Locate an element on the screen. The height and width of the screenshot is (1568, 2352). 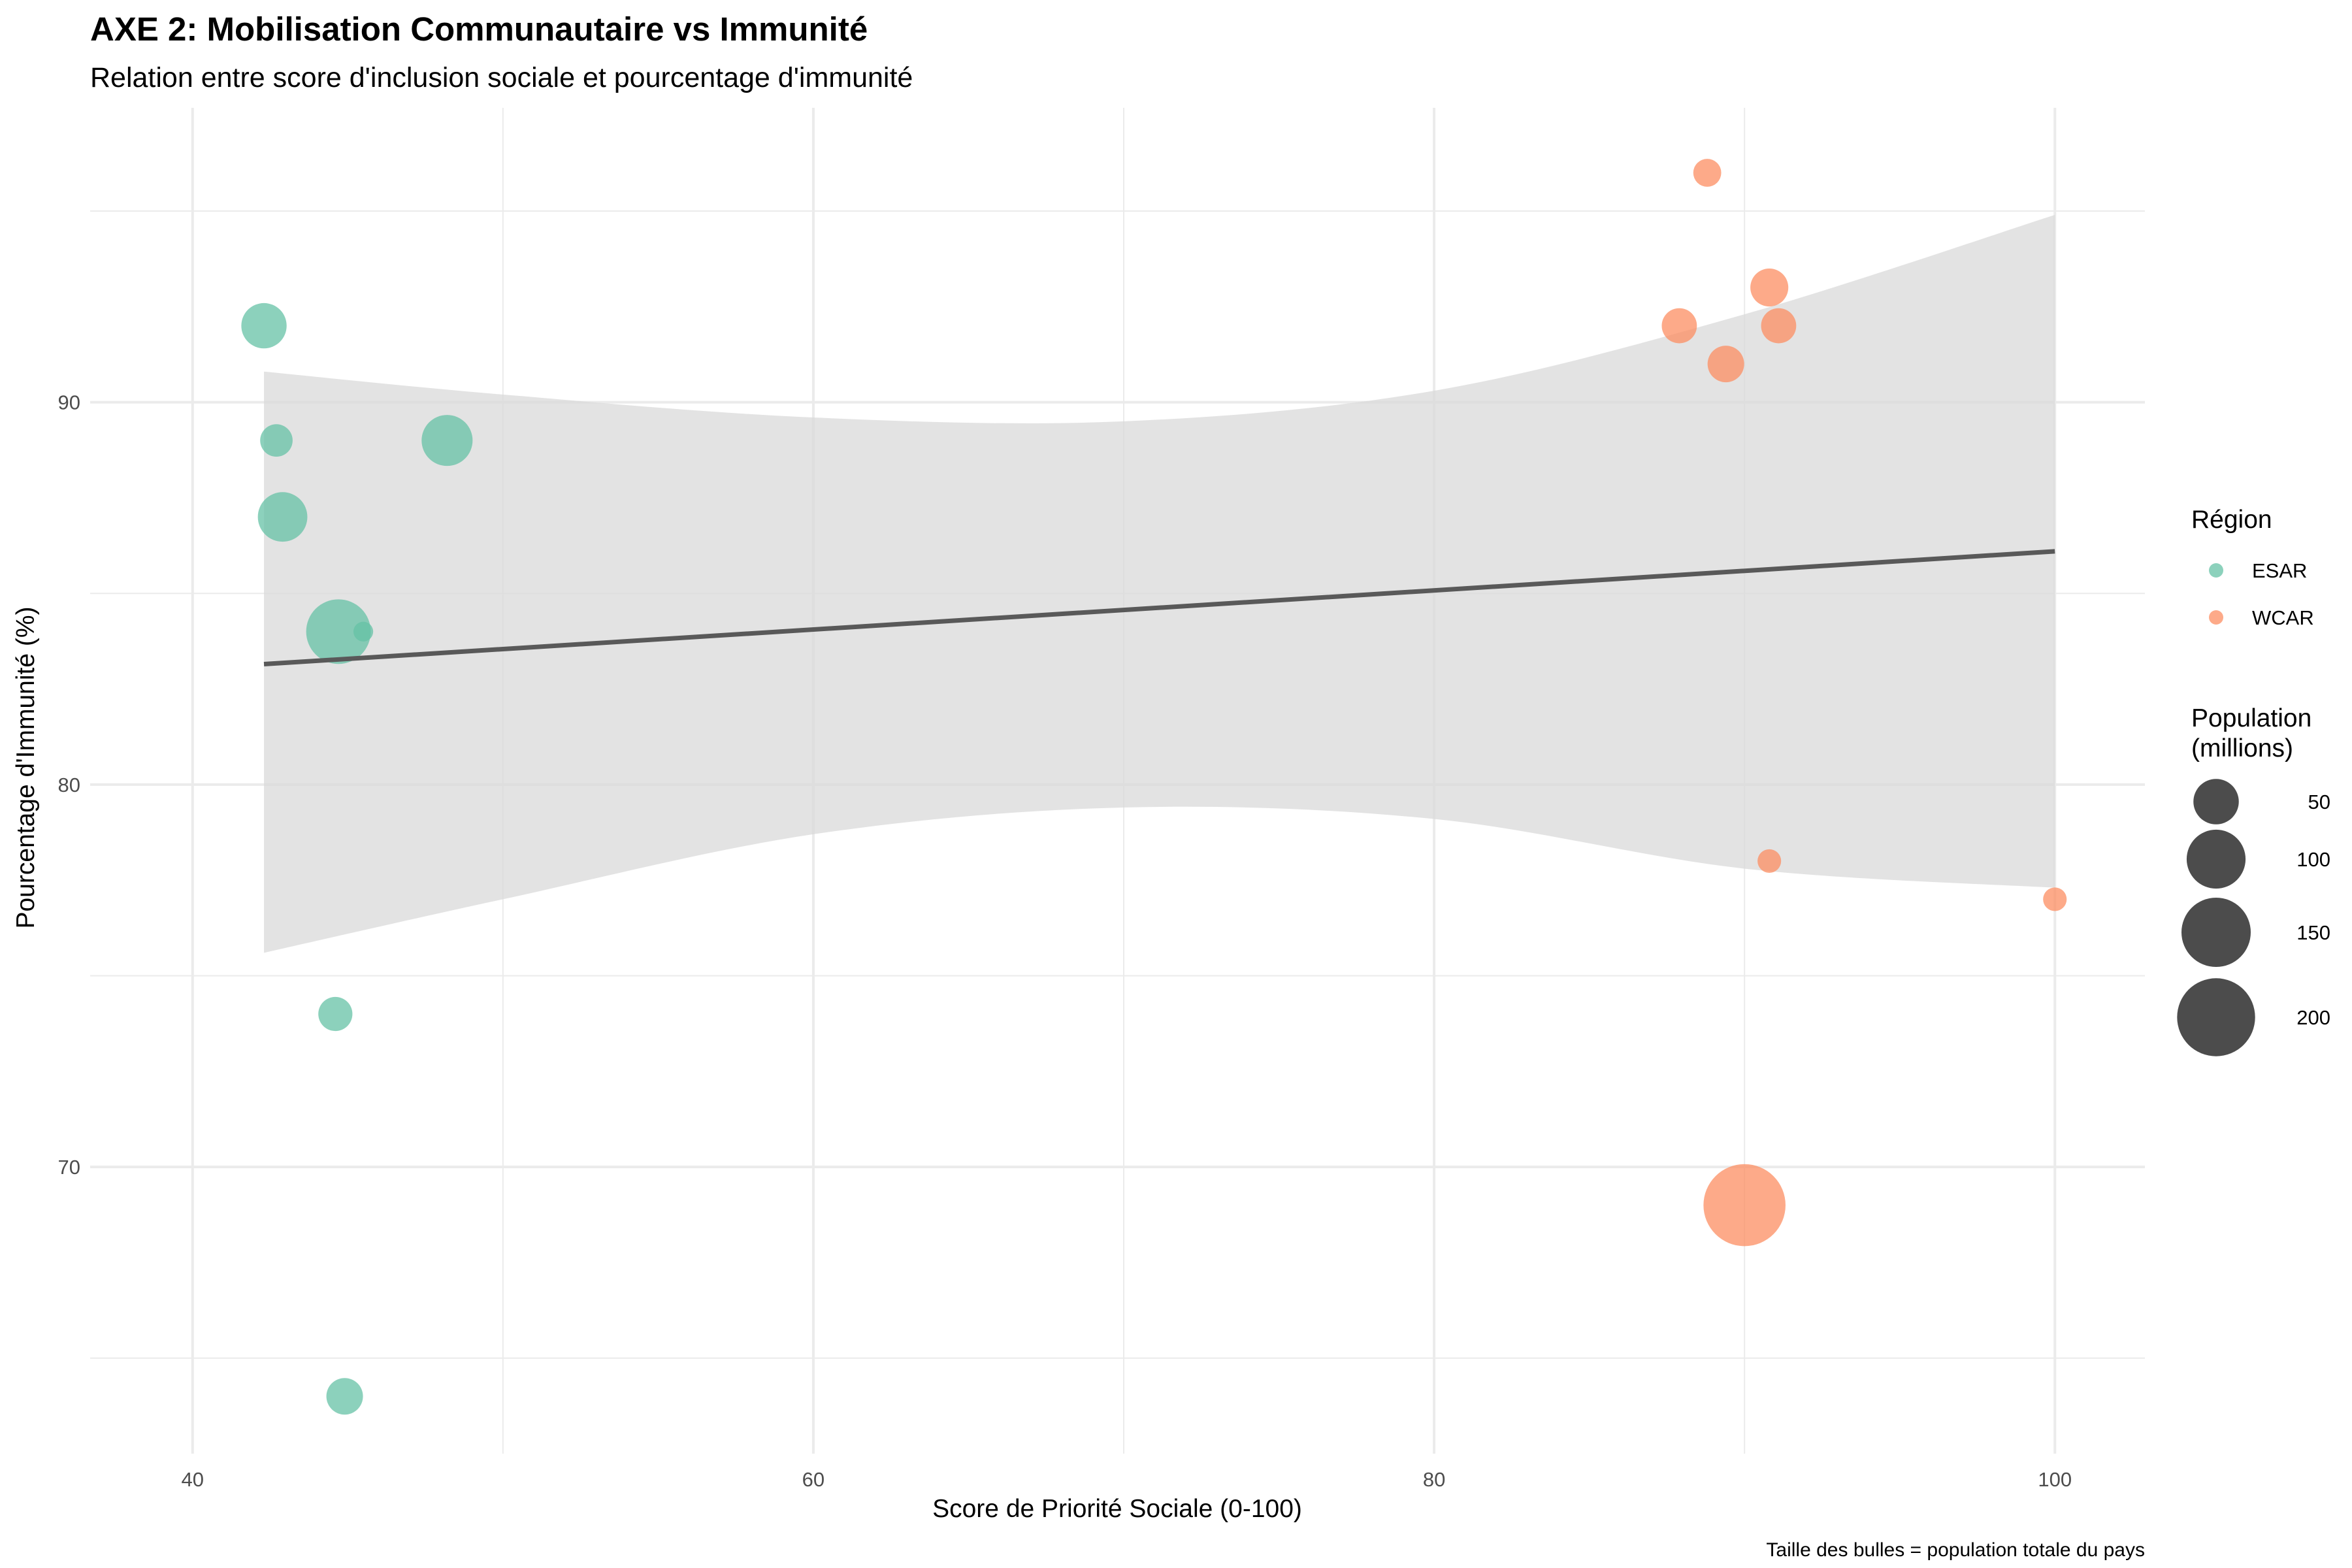
x-tick-label: 40 is located at coordinates (193, 1479).